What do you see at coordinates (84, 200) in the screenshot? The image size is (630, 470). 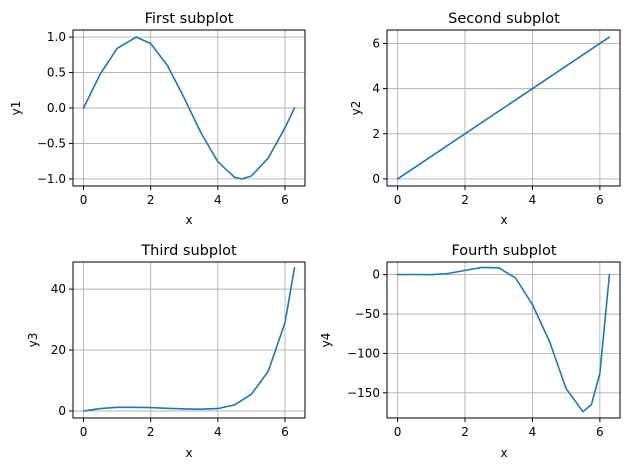 I see `subplot-1-xtick-label-0: 0` at bounding box center [84, 200].